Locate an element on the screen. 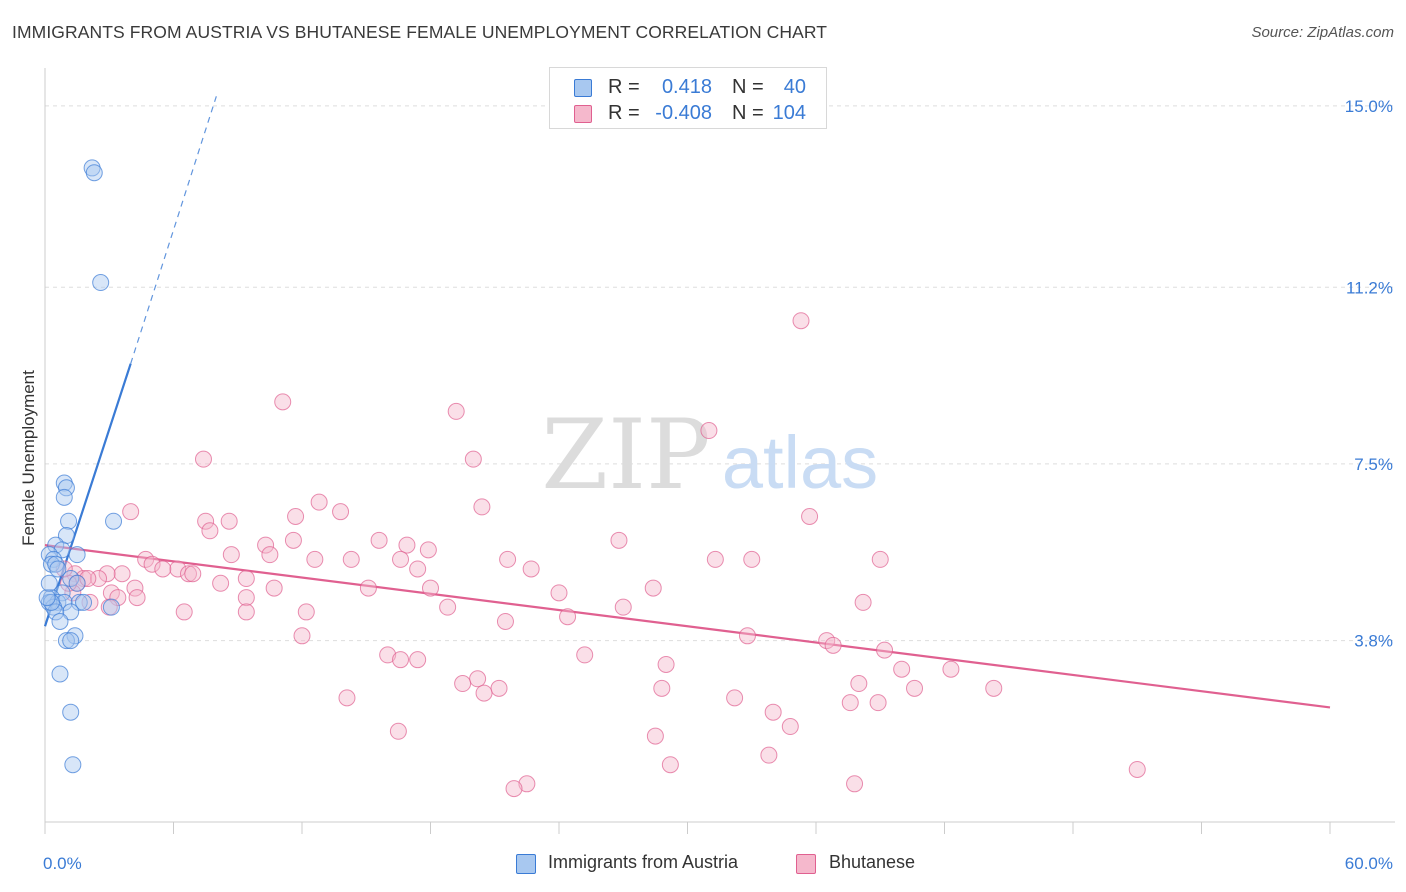 Image resolution: width=1406 pixels, height=892 pixels. x-tick-label: 60.0% is located at coordinates (1369, 863).